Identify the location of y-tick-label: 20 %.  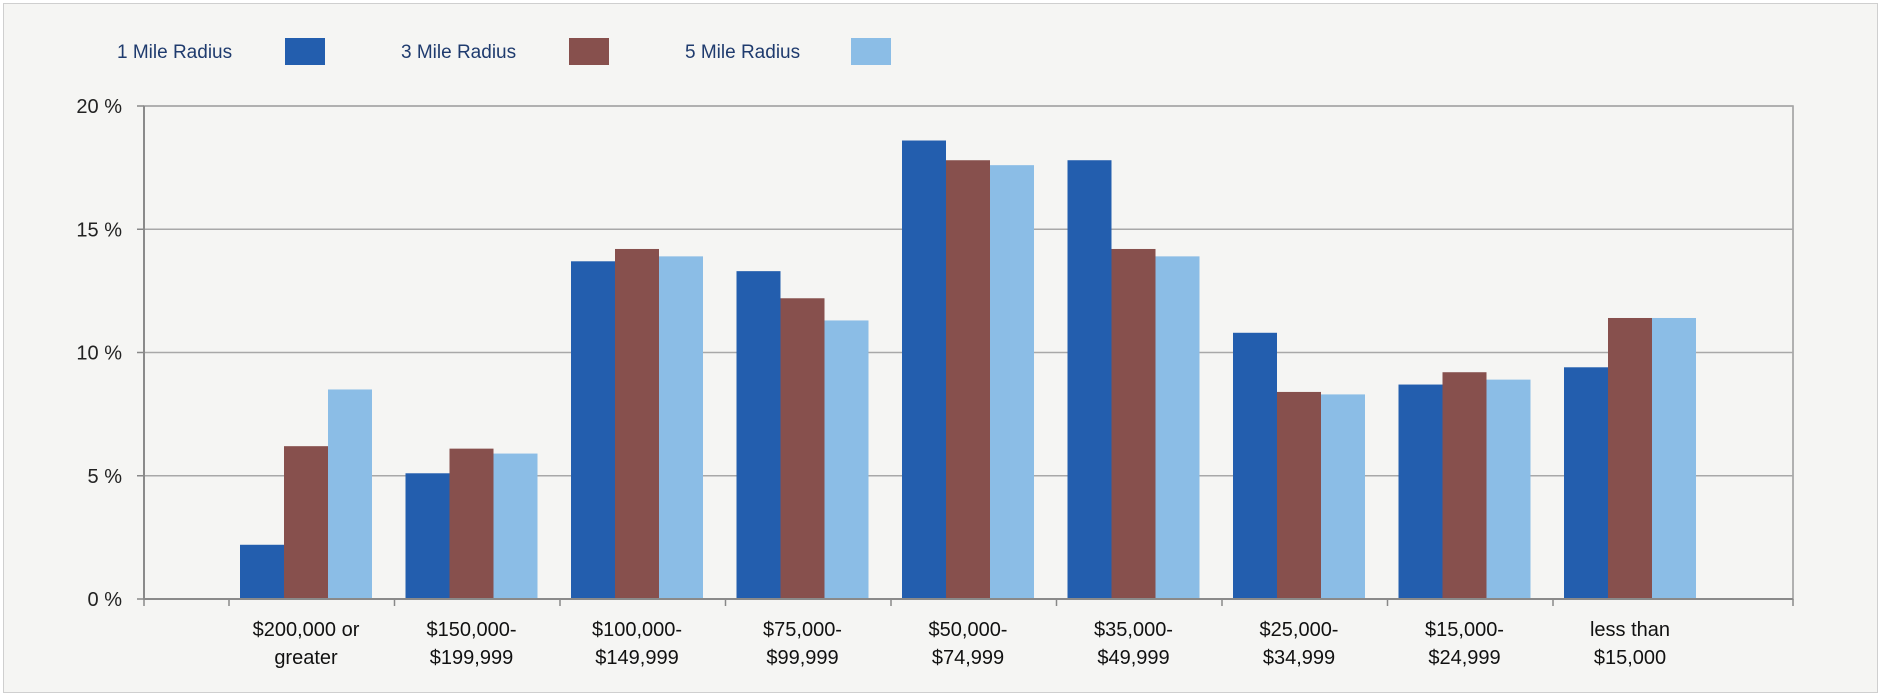
(99, 107).